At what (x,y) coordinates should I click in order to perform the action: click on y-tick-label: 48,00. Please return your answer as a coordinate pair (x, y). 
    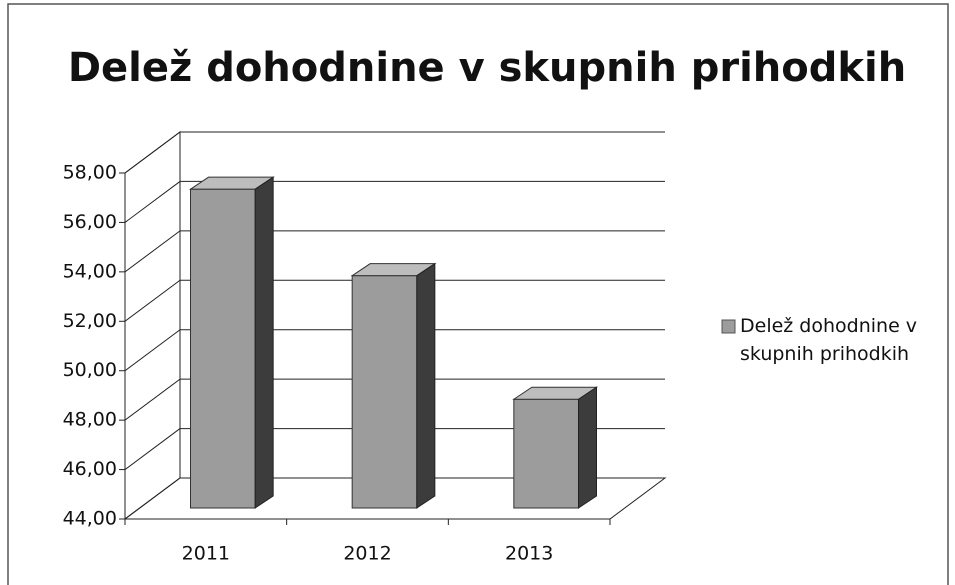
    Looking at the image, I should click on (90, 420).